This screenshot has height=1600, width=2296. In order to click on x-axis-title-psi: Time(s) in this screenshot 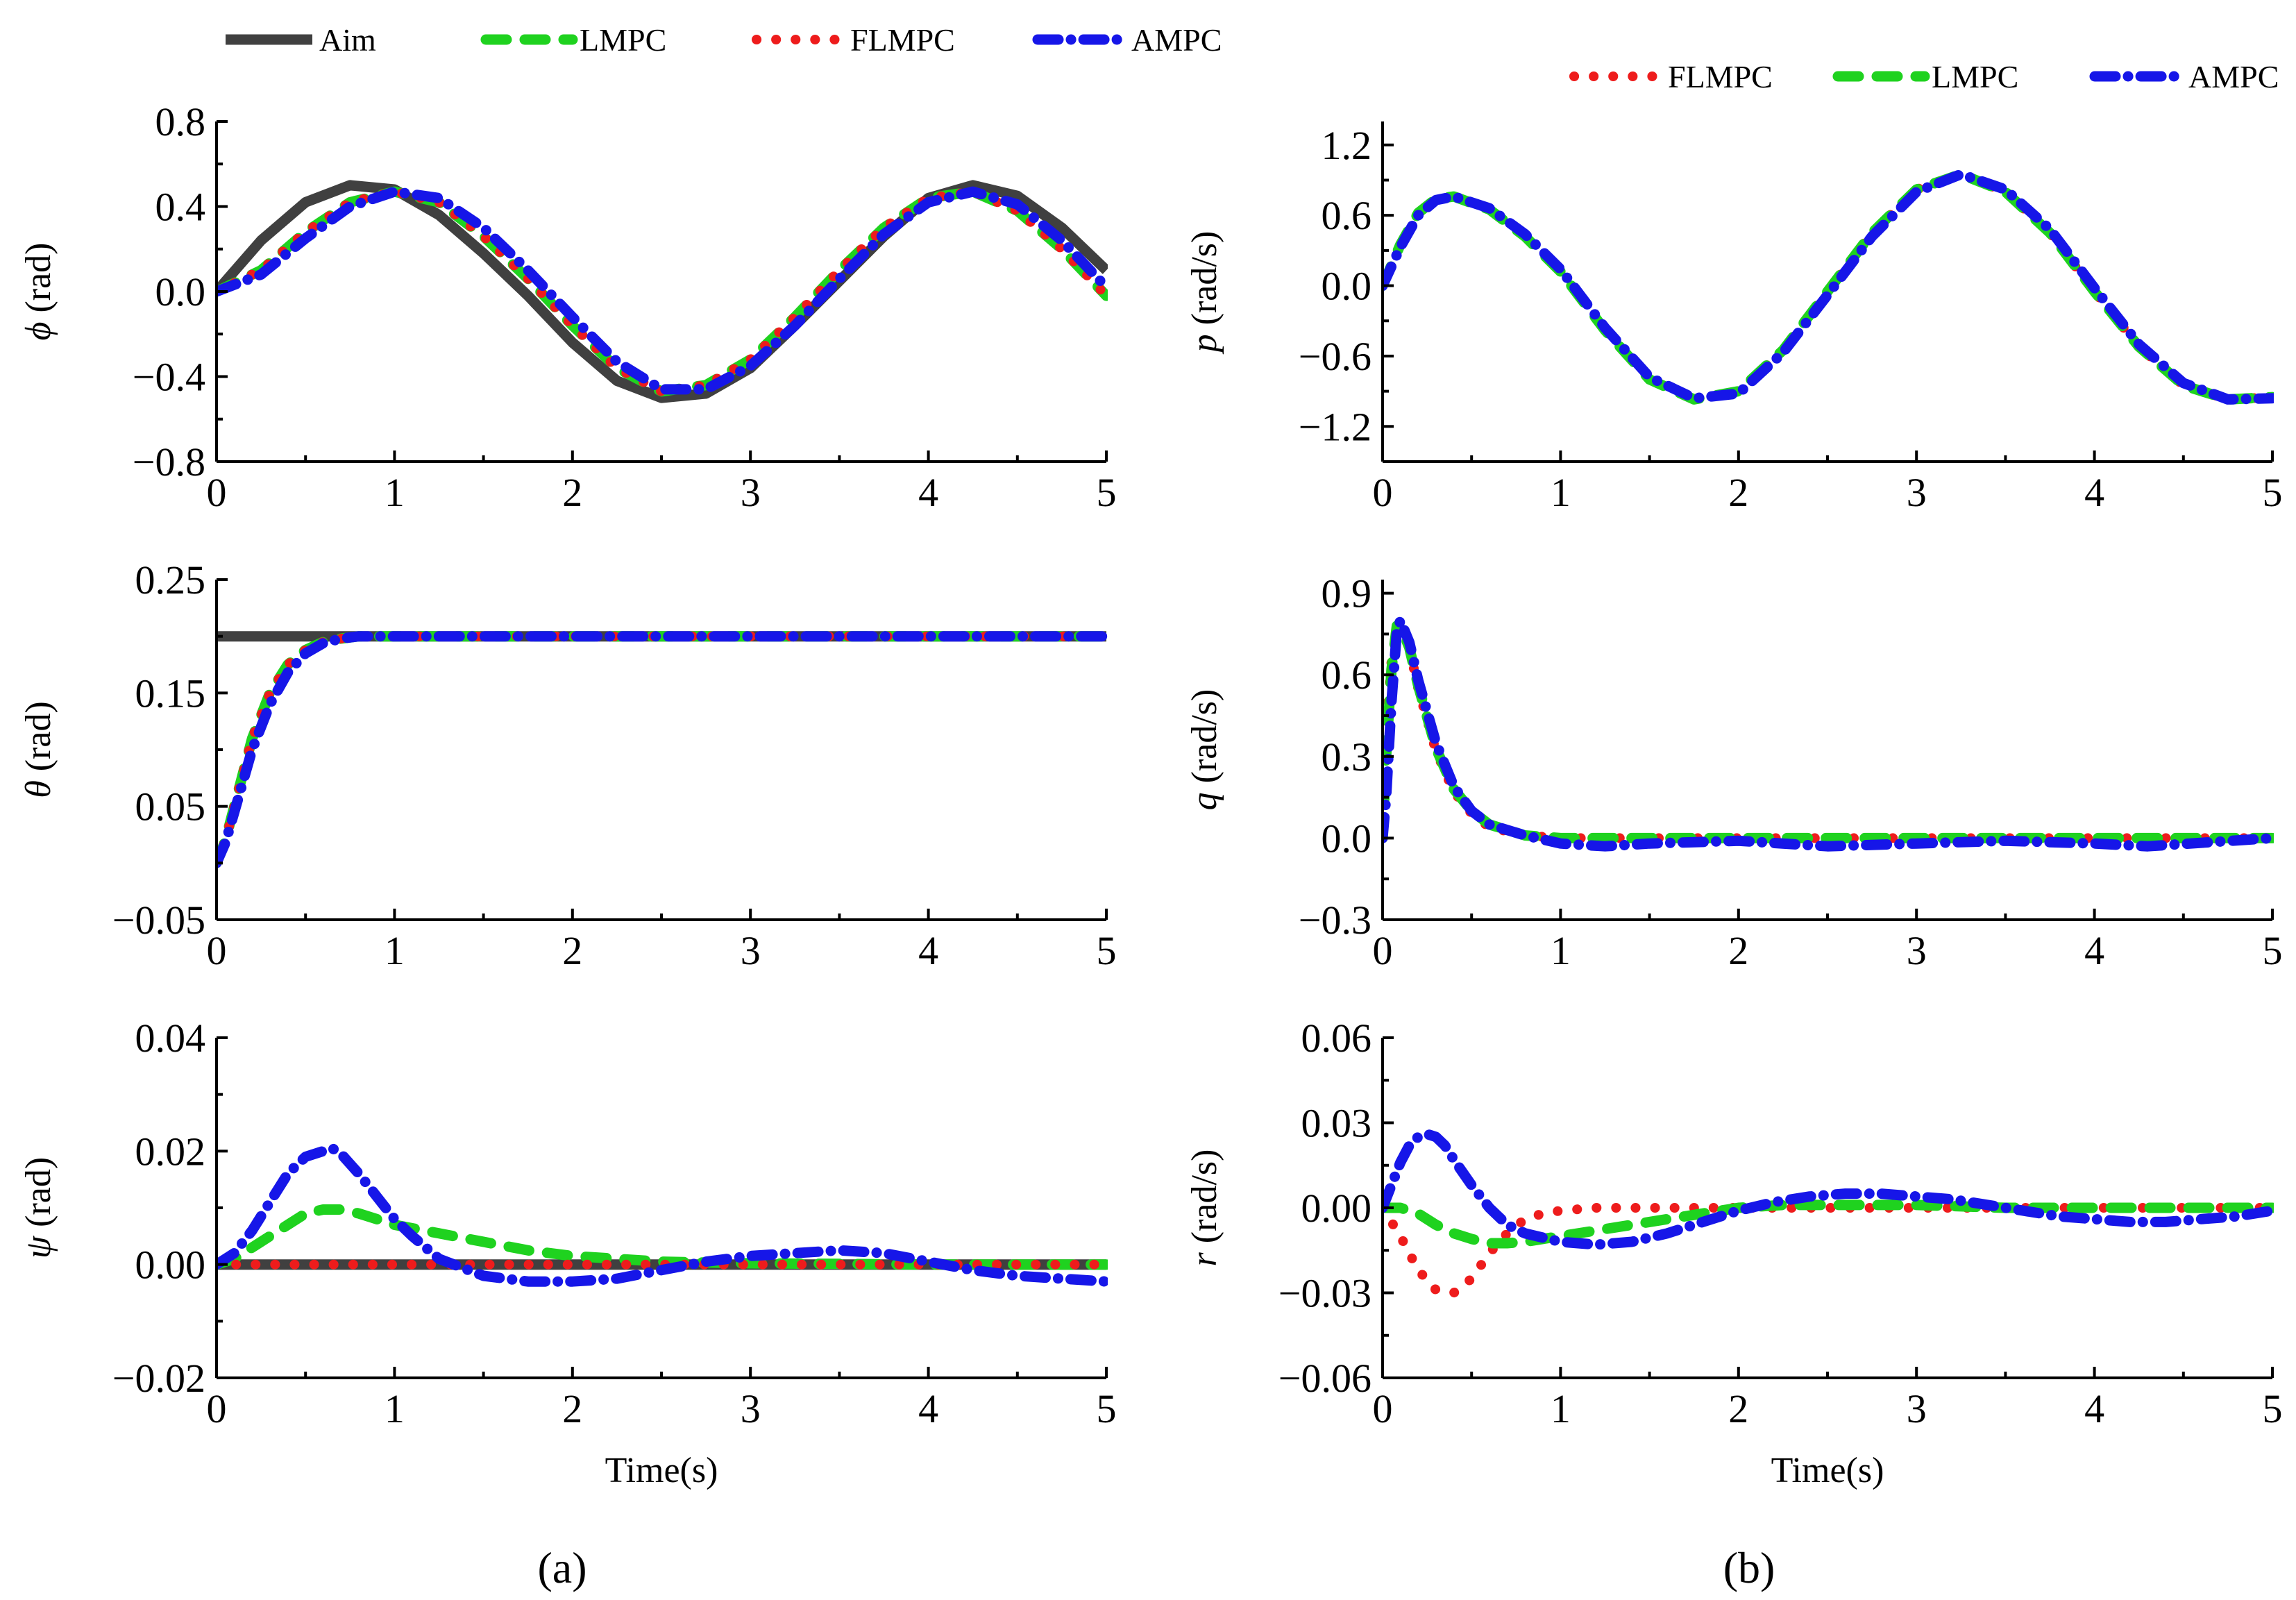, I will do `click(662, 1470)`.